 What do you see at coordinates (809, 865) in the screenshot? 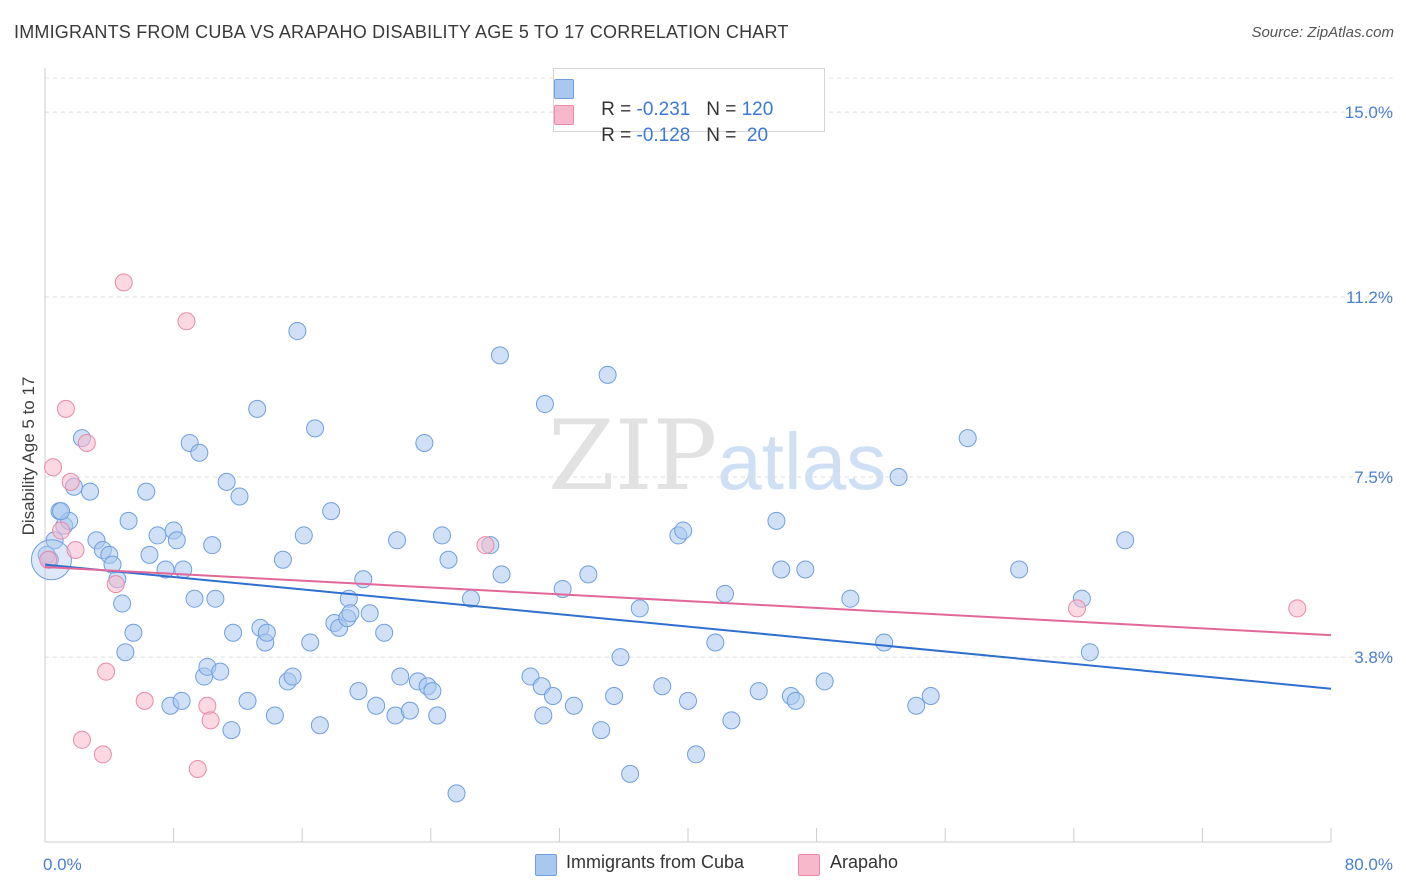
I see `legend-swatch-arapaho-bottom` at bounding box center [809, 865].